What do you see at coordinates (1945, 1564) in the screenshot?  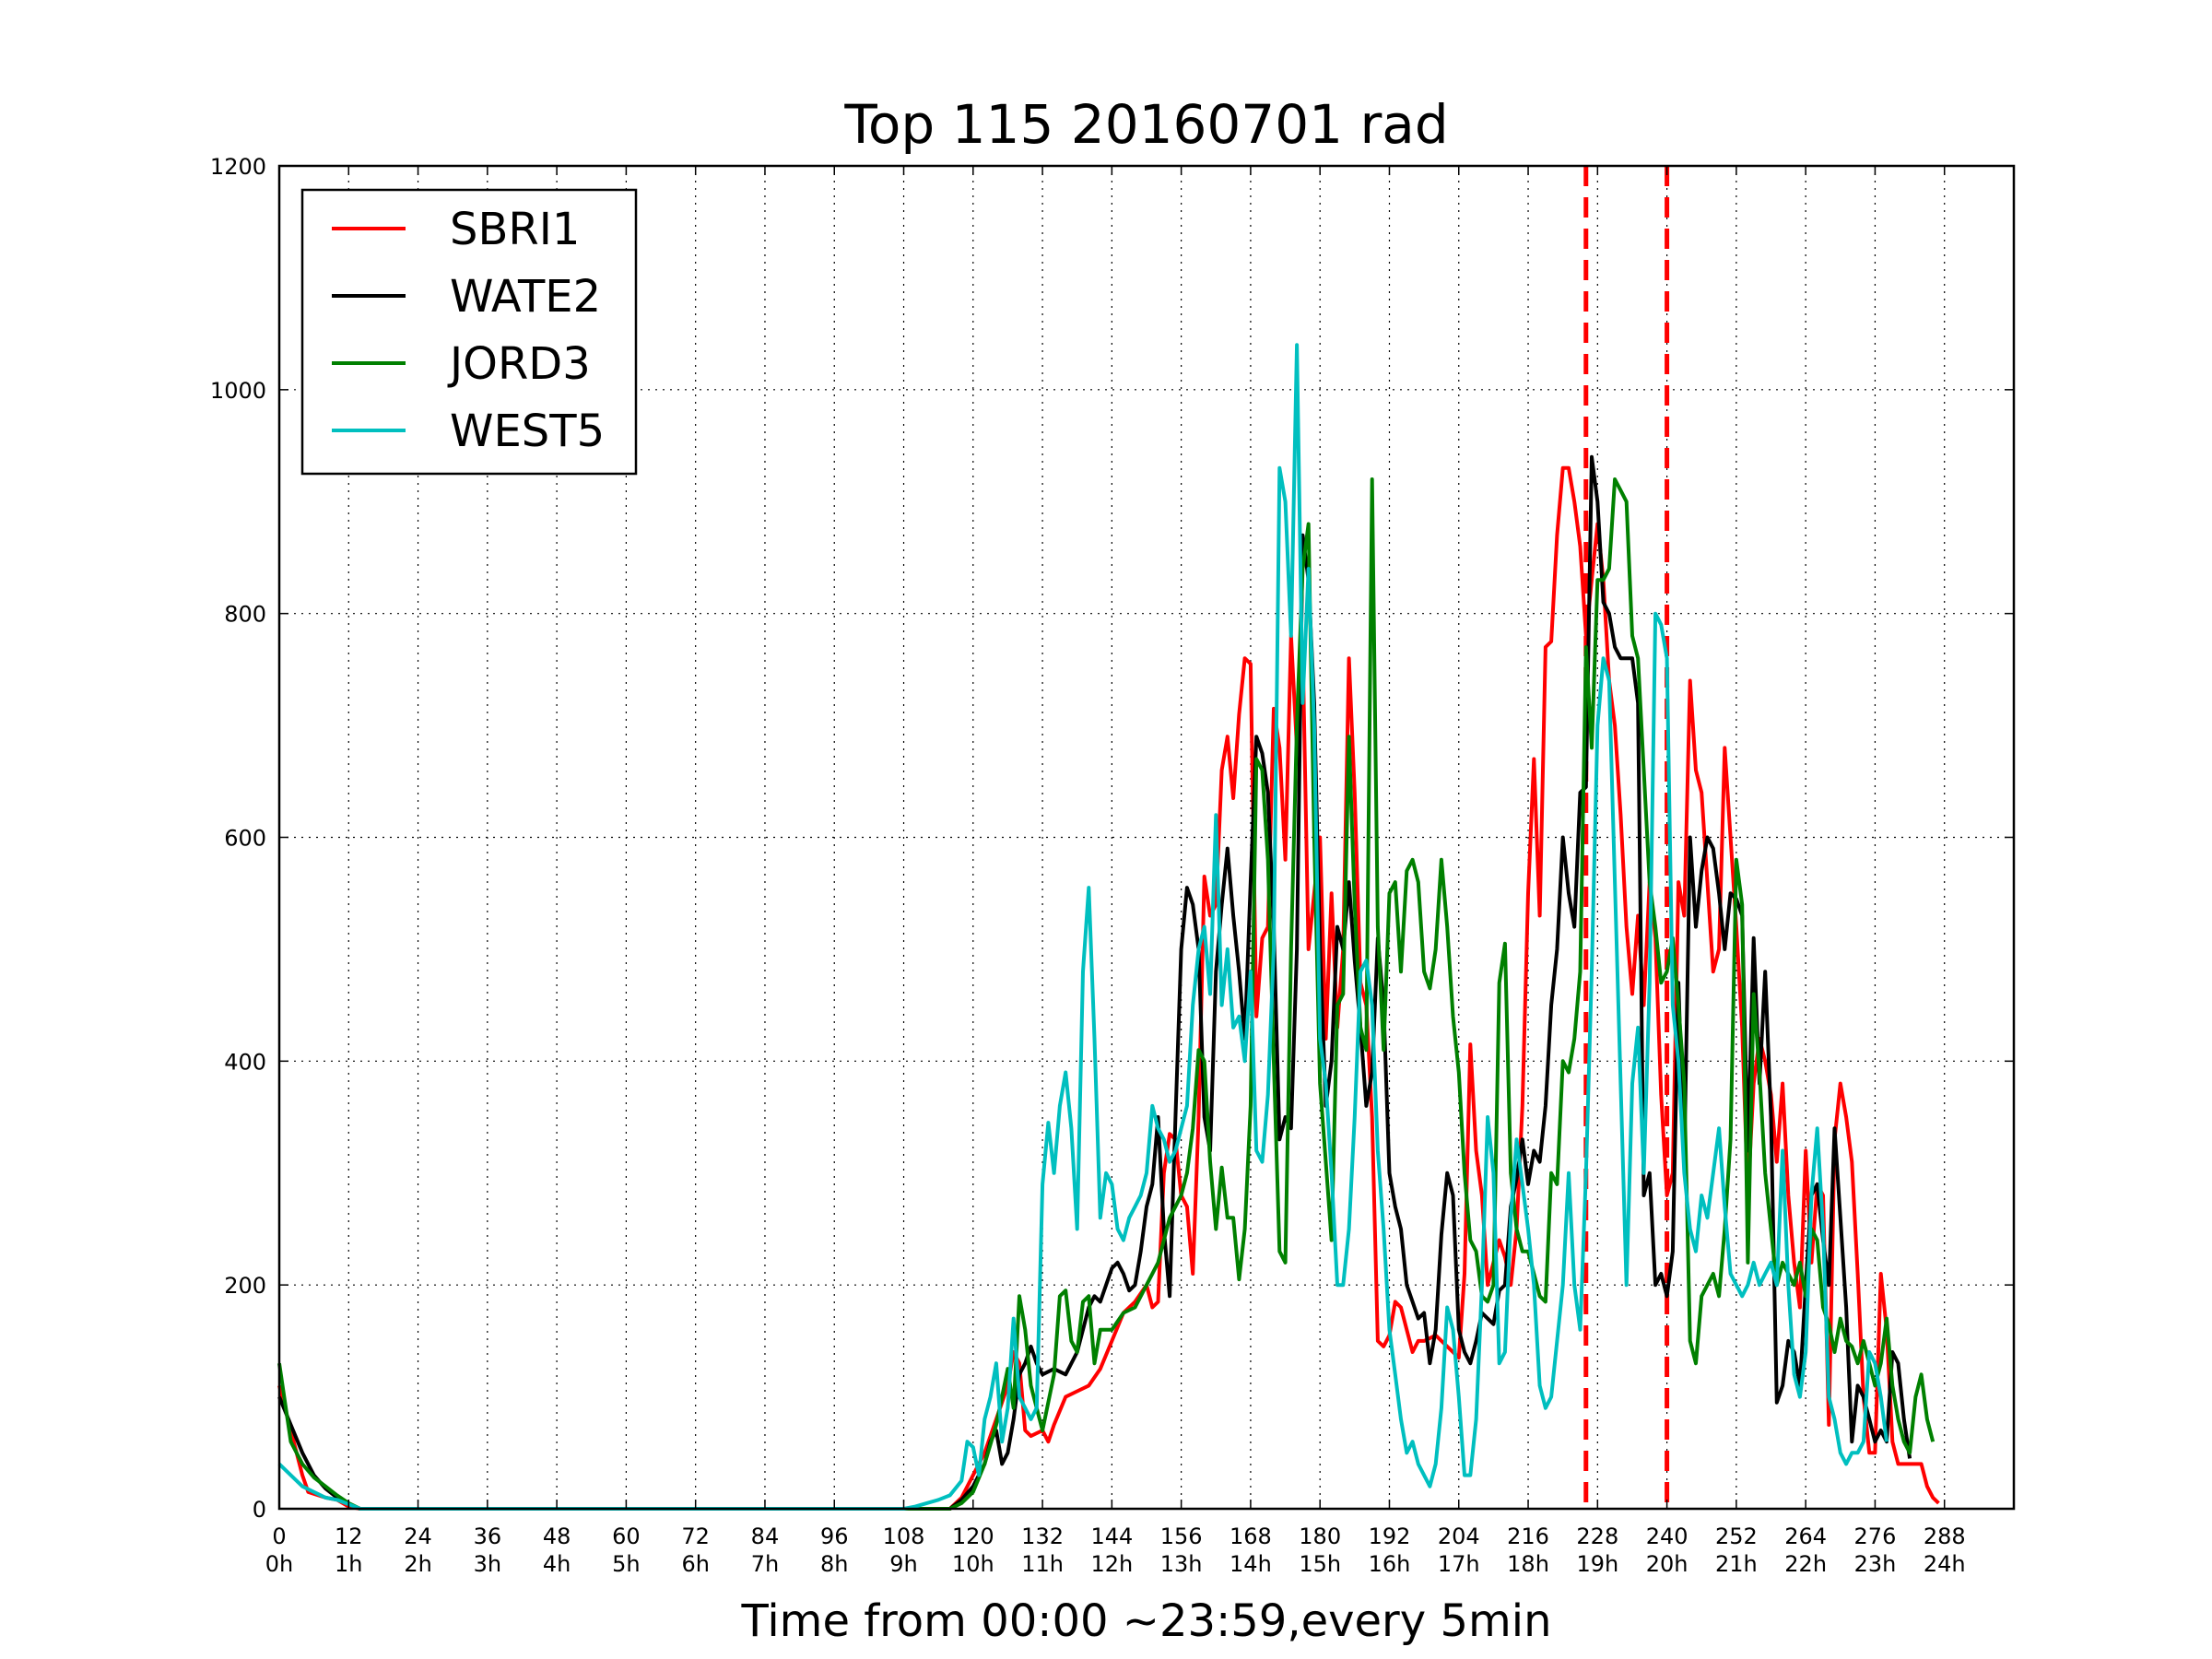 I see `x-tick-sublabel: 24h` at bounding box center [1945, 1564].